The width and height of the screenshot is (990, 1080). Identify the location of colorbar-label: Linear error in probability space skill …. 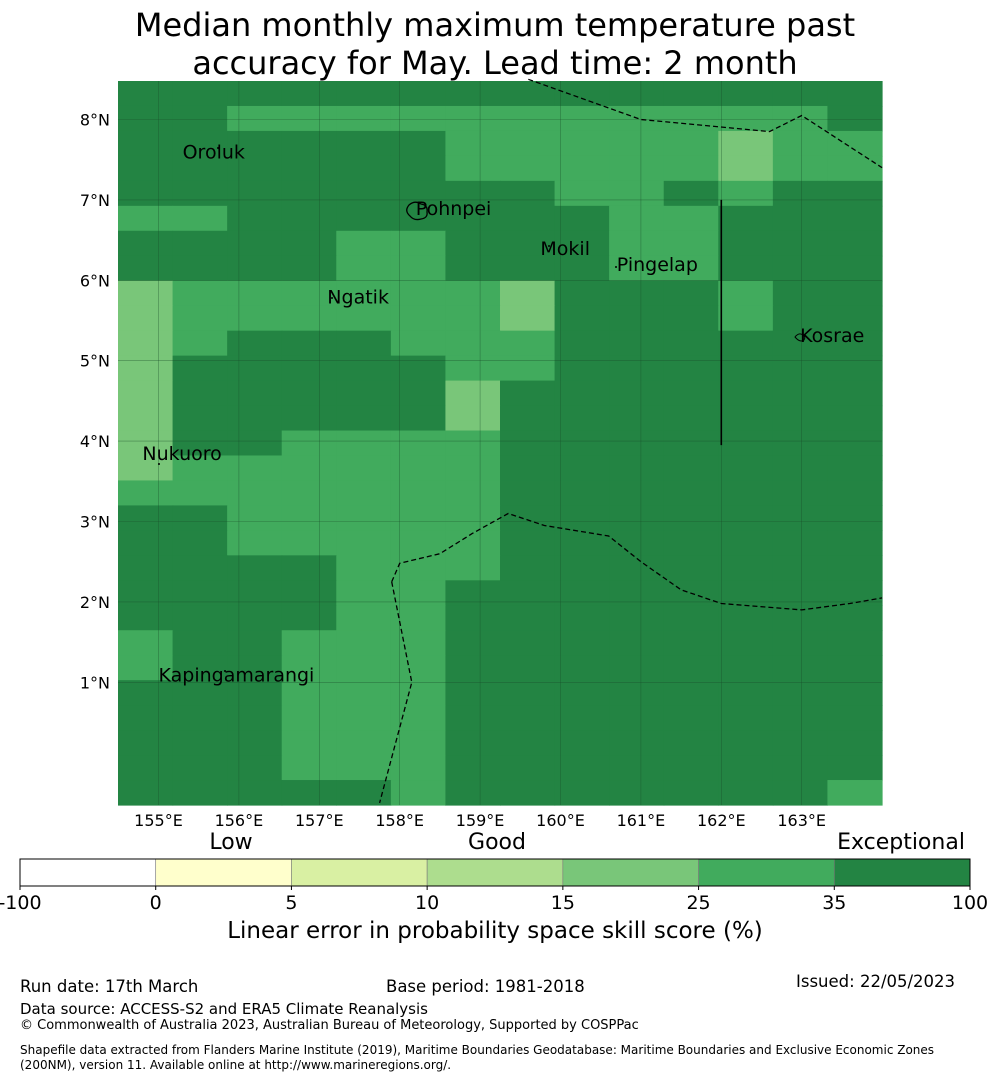
(495, 931).